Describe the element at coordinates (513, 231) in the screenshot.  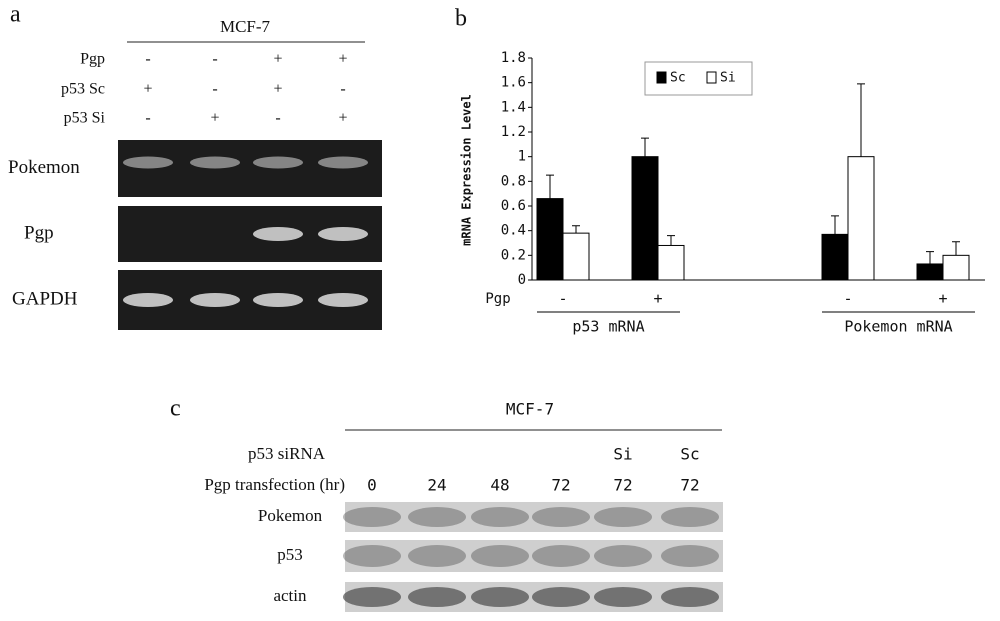
I see `y-tick-label: 0.4` at that location.